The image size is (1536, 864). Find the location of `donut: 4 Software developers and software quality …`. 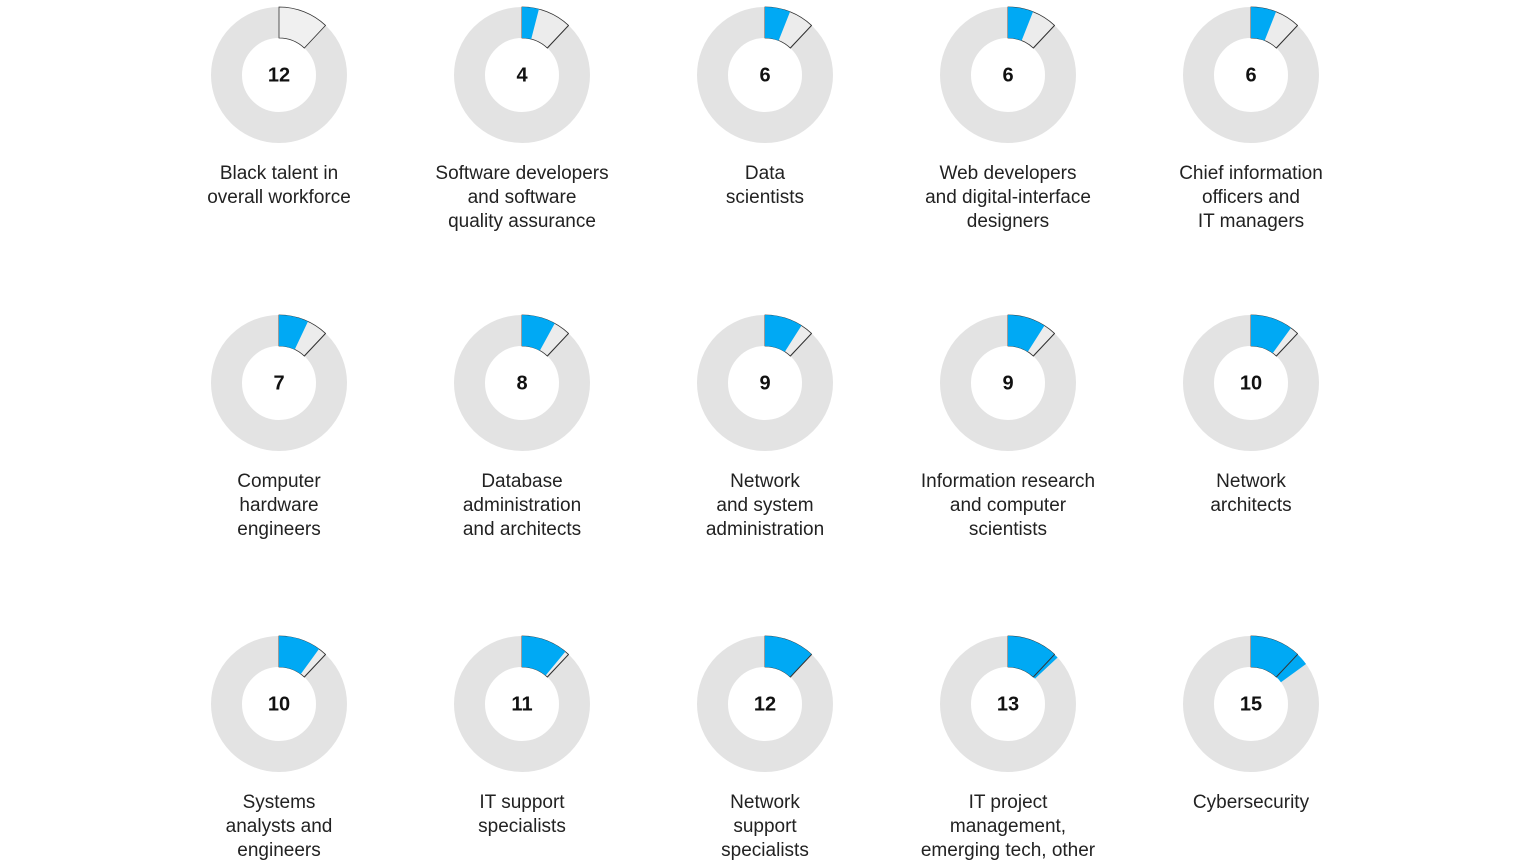

donut: 4 Software developers and software quality … is located at coordinates (522, 119).